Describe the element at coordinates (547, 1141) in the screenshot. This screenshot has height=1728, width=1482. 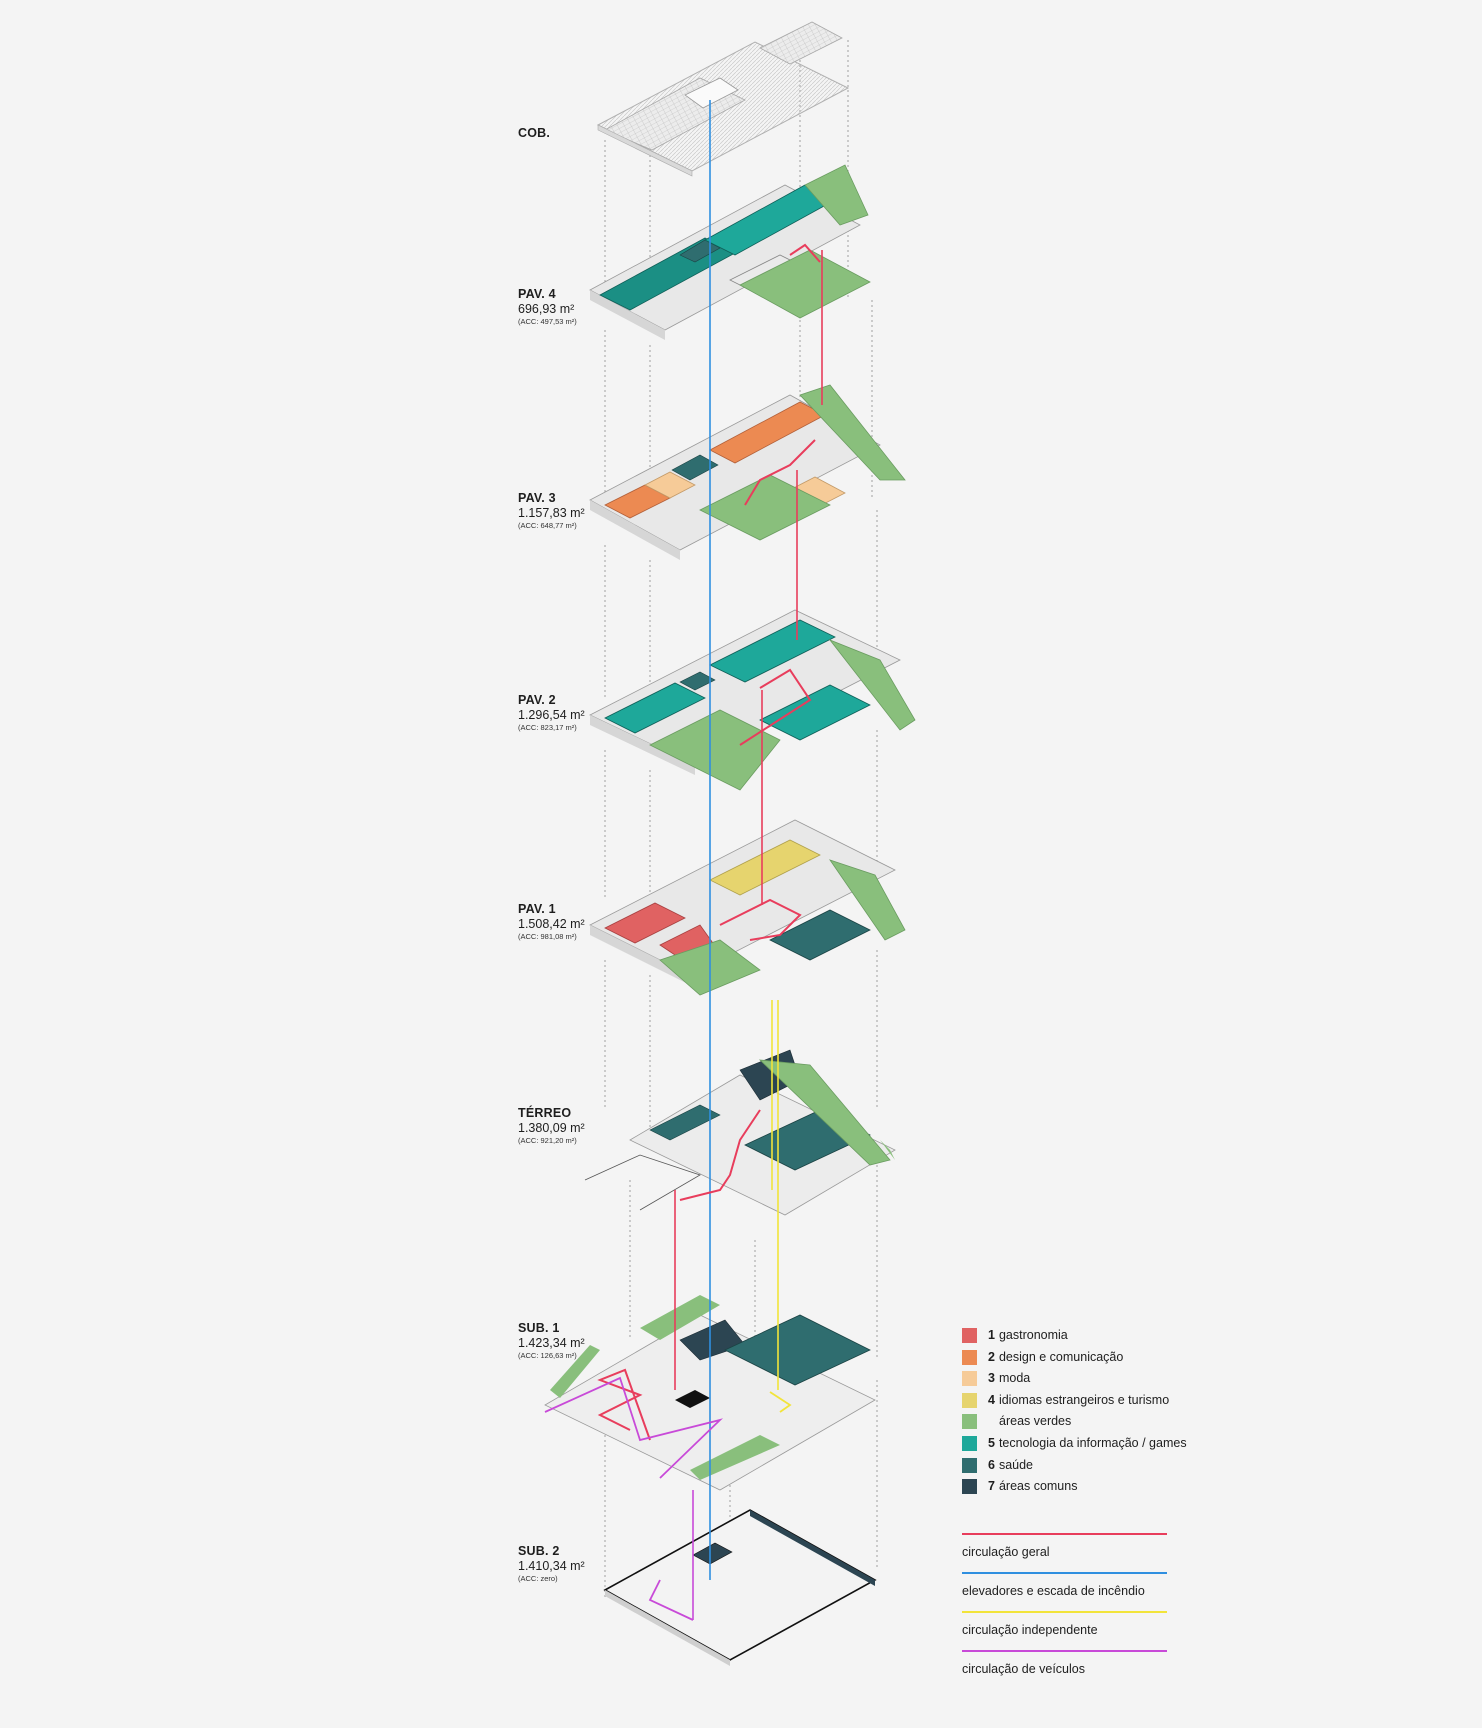
I see `level-acc: (ACC: 921,20 m²)` at that location.